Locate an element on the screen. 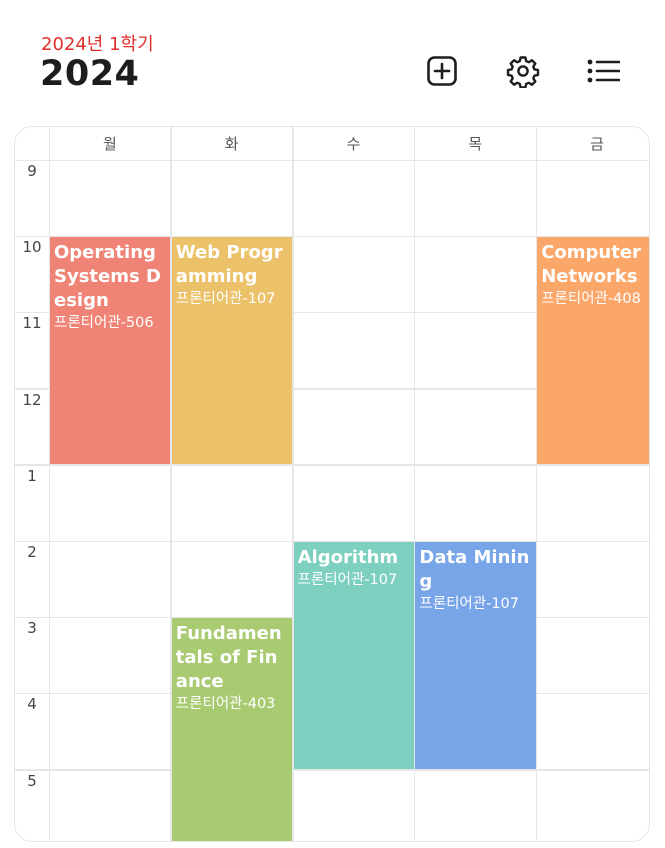  hour-label: 3 is located at coordinates (32, 628).